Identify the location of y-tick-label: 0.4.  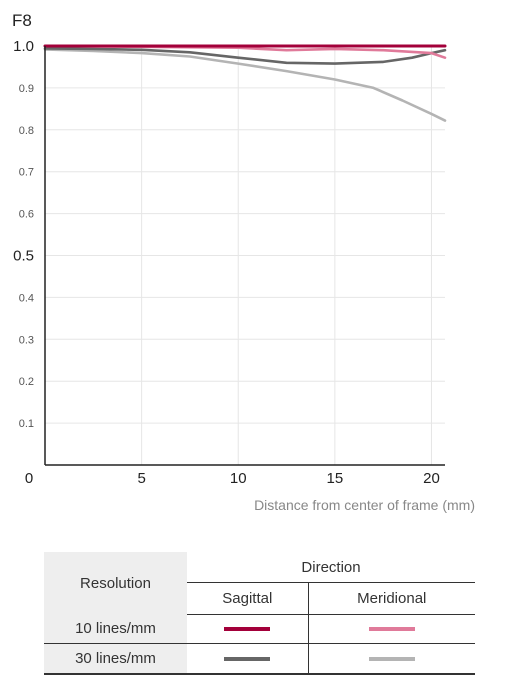
(26, 298).